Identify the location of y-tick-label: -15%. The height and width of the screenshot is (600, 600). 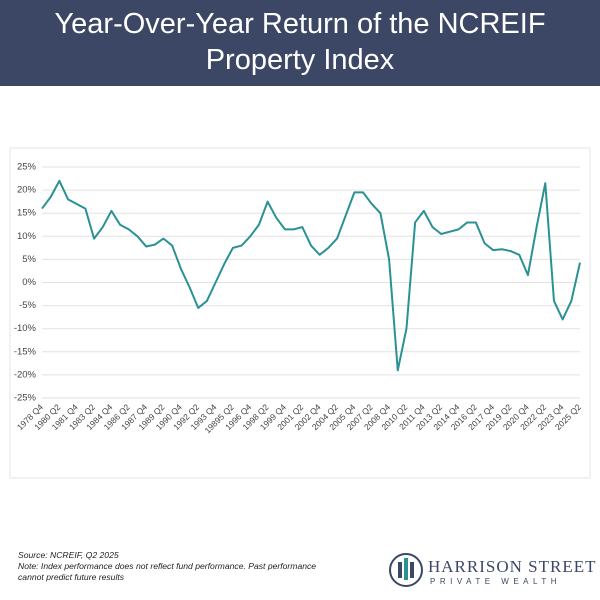
(25, 351).